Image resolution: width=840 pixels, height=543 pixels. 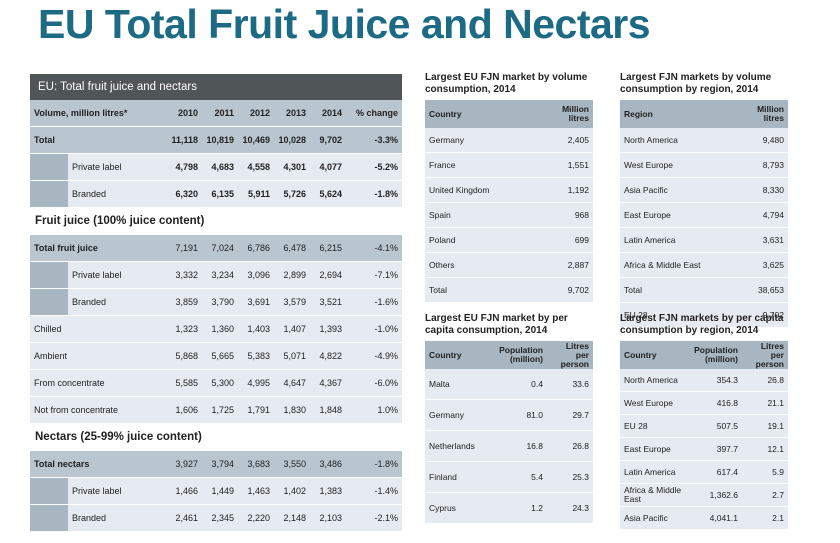 What do you see at coordinates (220, 113) in the screenshot?
I see `year-header: 2011` at bounding box center [220, 113].